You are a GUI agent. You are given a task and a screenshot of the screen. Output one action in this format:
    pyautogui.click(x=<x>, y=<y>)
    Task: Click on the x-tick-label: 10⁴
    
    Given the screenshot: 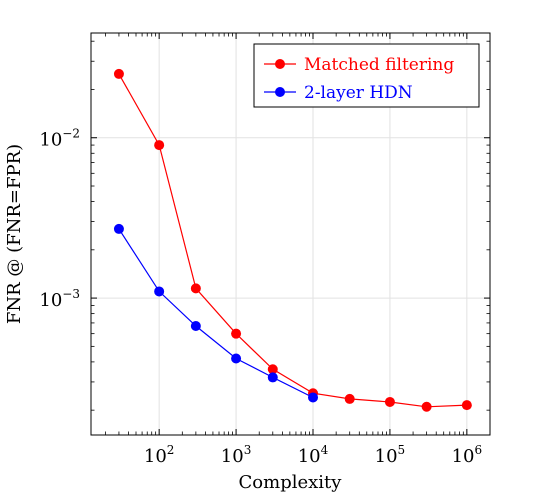 What is the action you would take?
    pyautogui.click(x=313, y=455)
    